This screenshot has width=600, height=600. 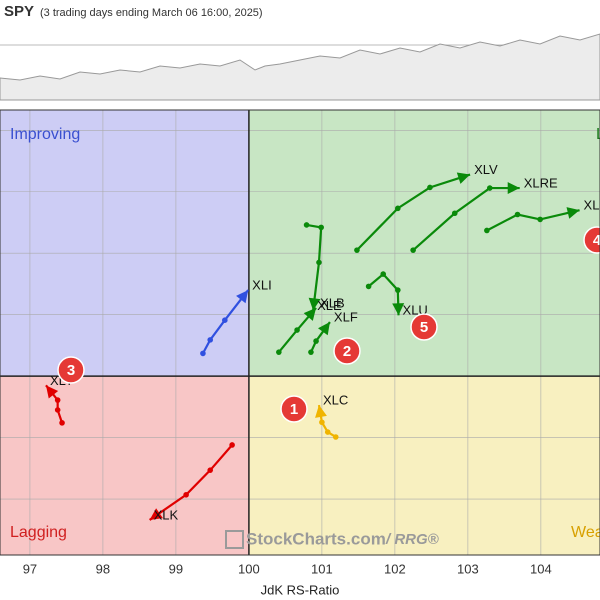 What do you see at coordinates (598, 134) in the screenshot?
I see `quadrant-label: Leading` at bounding box center [598, 134].